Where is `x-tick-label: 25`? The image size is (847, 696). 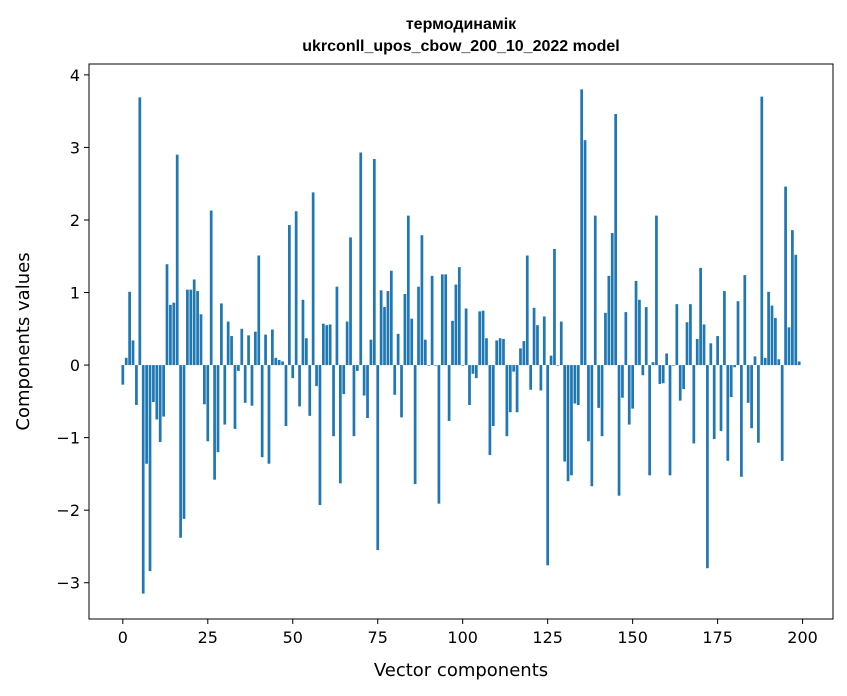 x-tick-label: 25 is located at coordinates (208, 637).